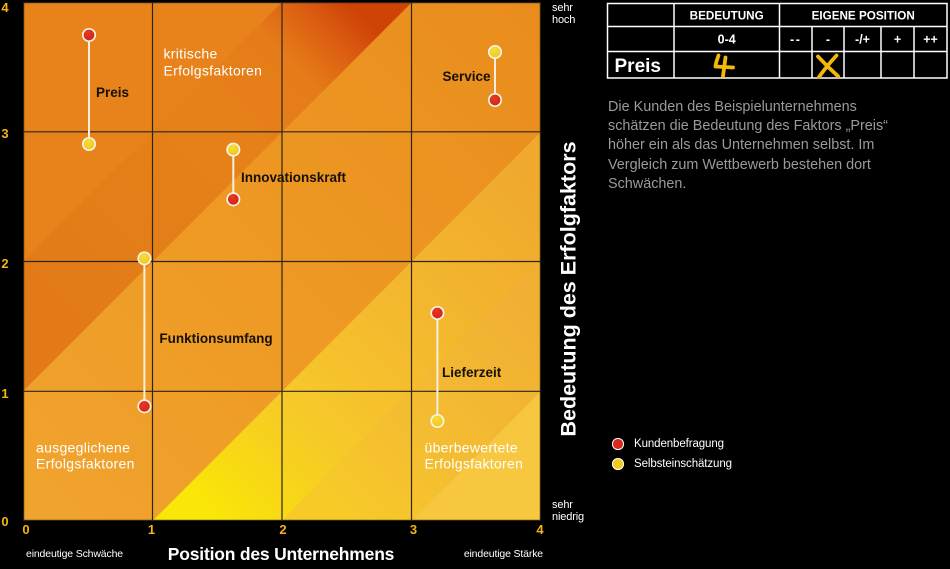 This screenshot has width=950, height=569. What do you see at coordinates (863, 16) in the screenshot?
I see `svg-text: EIGENE POSITION` at bounding box center [863, 16].